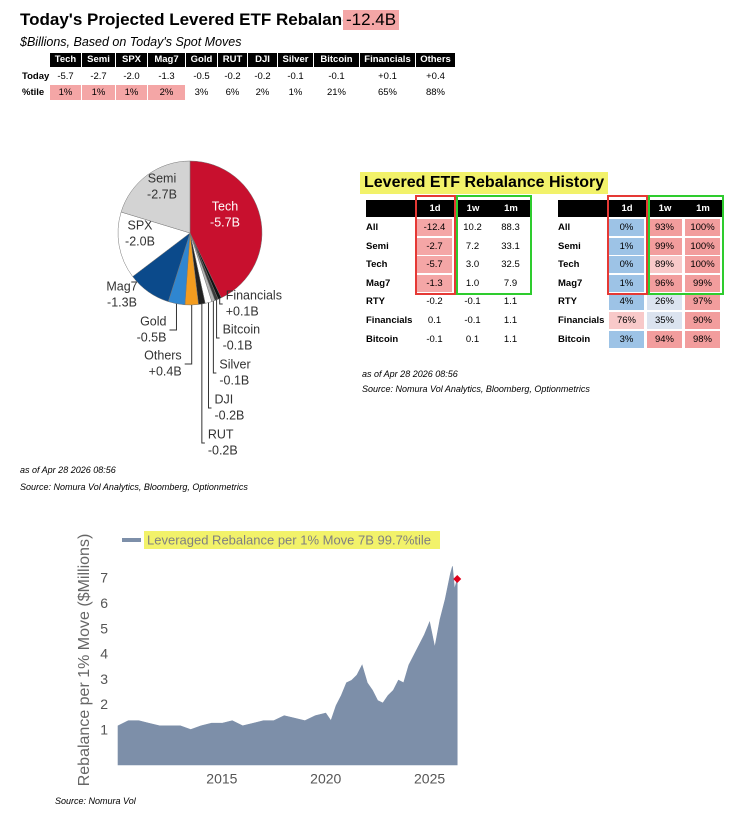 This screenshot has height=827, width=742. What do you see at coordinates (664, 339) in the screenshot?
I see `table-cell: 94%` at bounding box center [664, 339].